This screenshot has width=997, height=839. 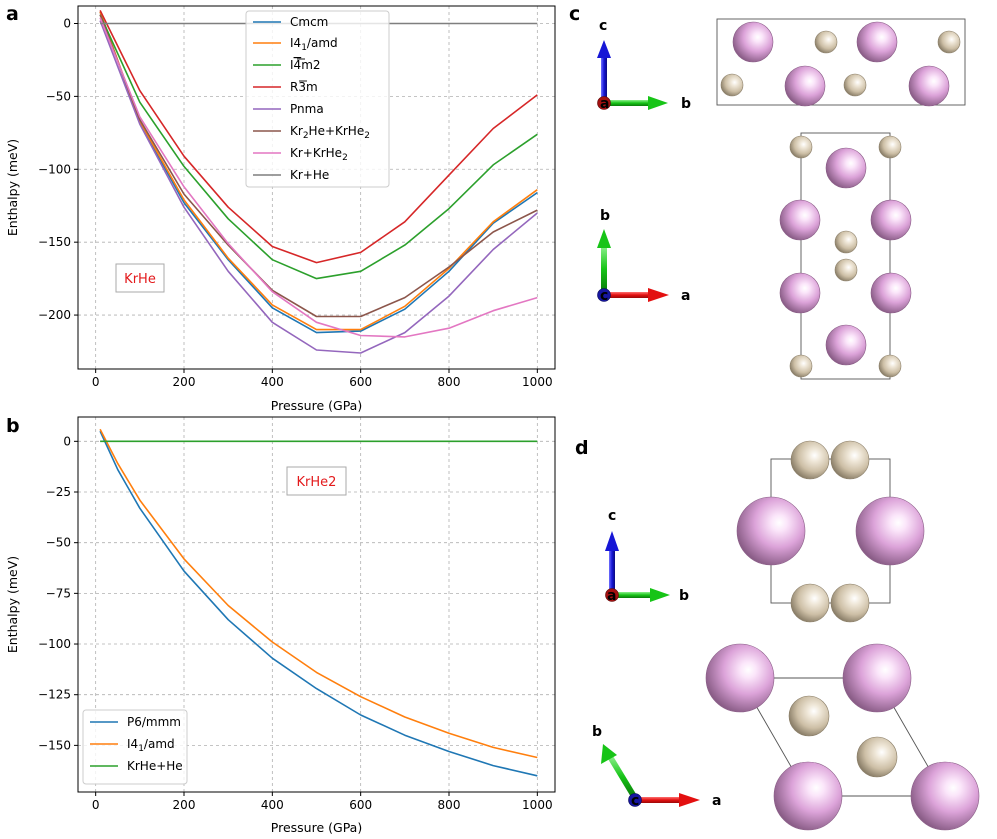 I want to click on axis-triad-d-bottom: b a c, so click(x=656, y=766).